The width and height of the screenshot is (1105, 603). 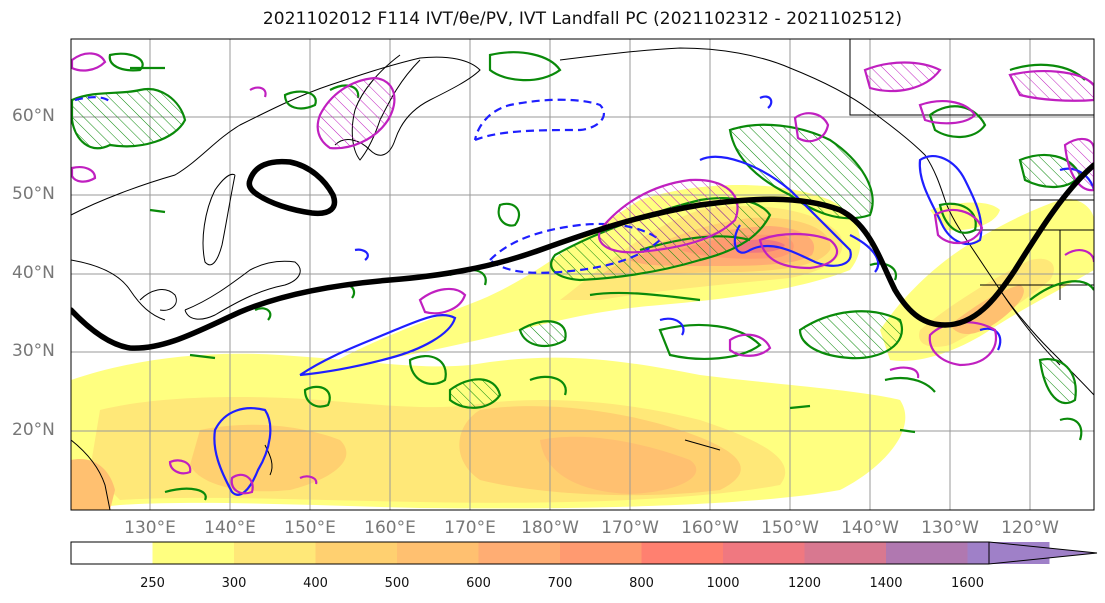 I want to click on lat-label-50n: 50°N, so click(x=33, y=194).